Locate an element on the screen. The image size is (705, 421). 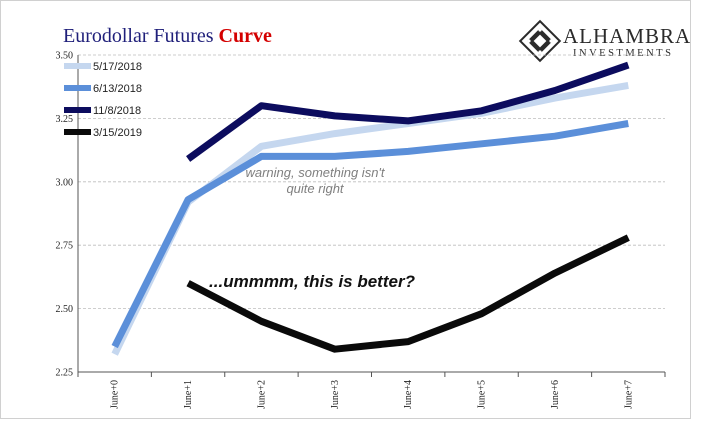
legend-label: 5/17/2018 is located at coordinates (117, 67).